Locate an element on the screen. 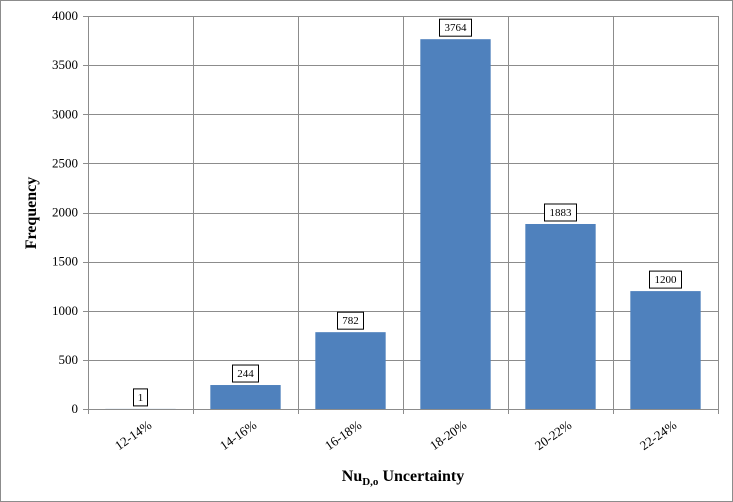 This screenshot has width=733, height=502. data-label-text: 1883 is located at coordinates (561, 213).